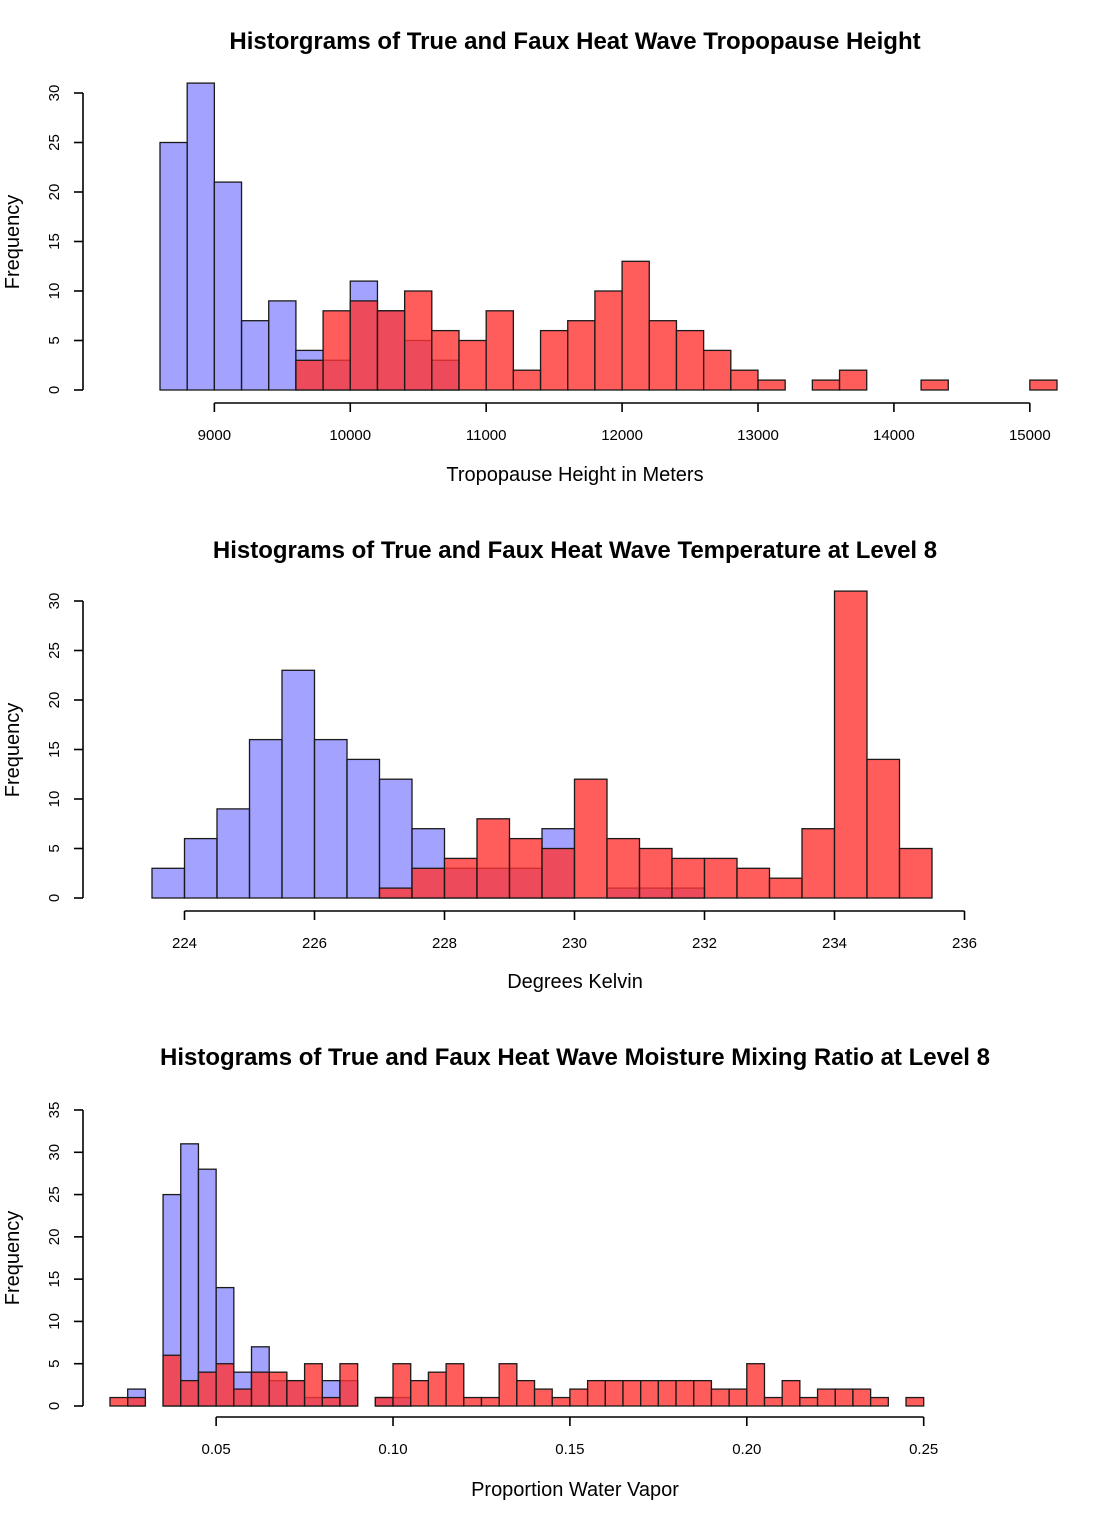 Image resolution: width=1107 pixels, height=1522 pixels. I want to click on x-tick-label: 9000, so click(214, 435).